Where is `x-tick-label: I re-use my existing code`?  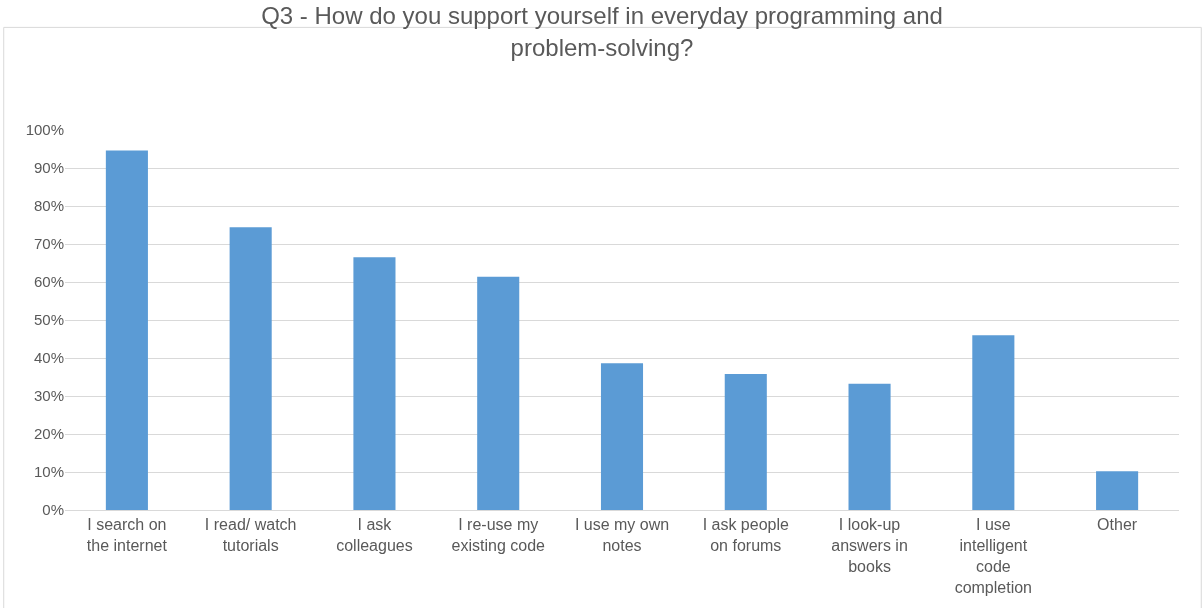 x-tick-label: I re-use my existing code is located at coordinates (498, 535).